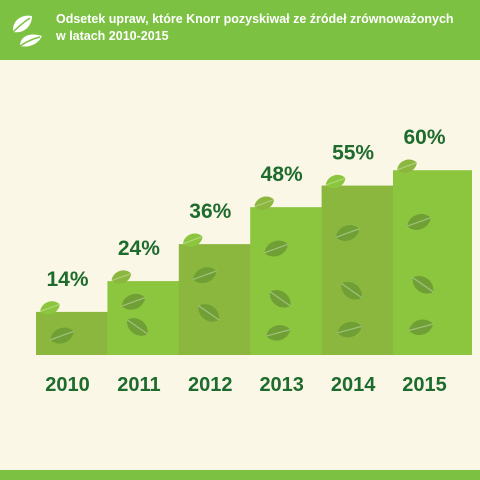 The width and height of the screenshot is (480, 480). What do you see at coordinates (210, 385) in the screenshot?
I see `category-label-2012: 2012` at bounding box center [210, 385].